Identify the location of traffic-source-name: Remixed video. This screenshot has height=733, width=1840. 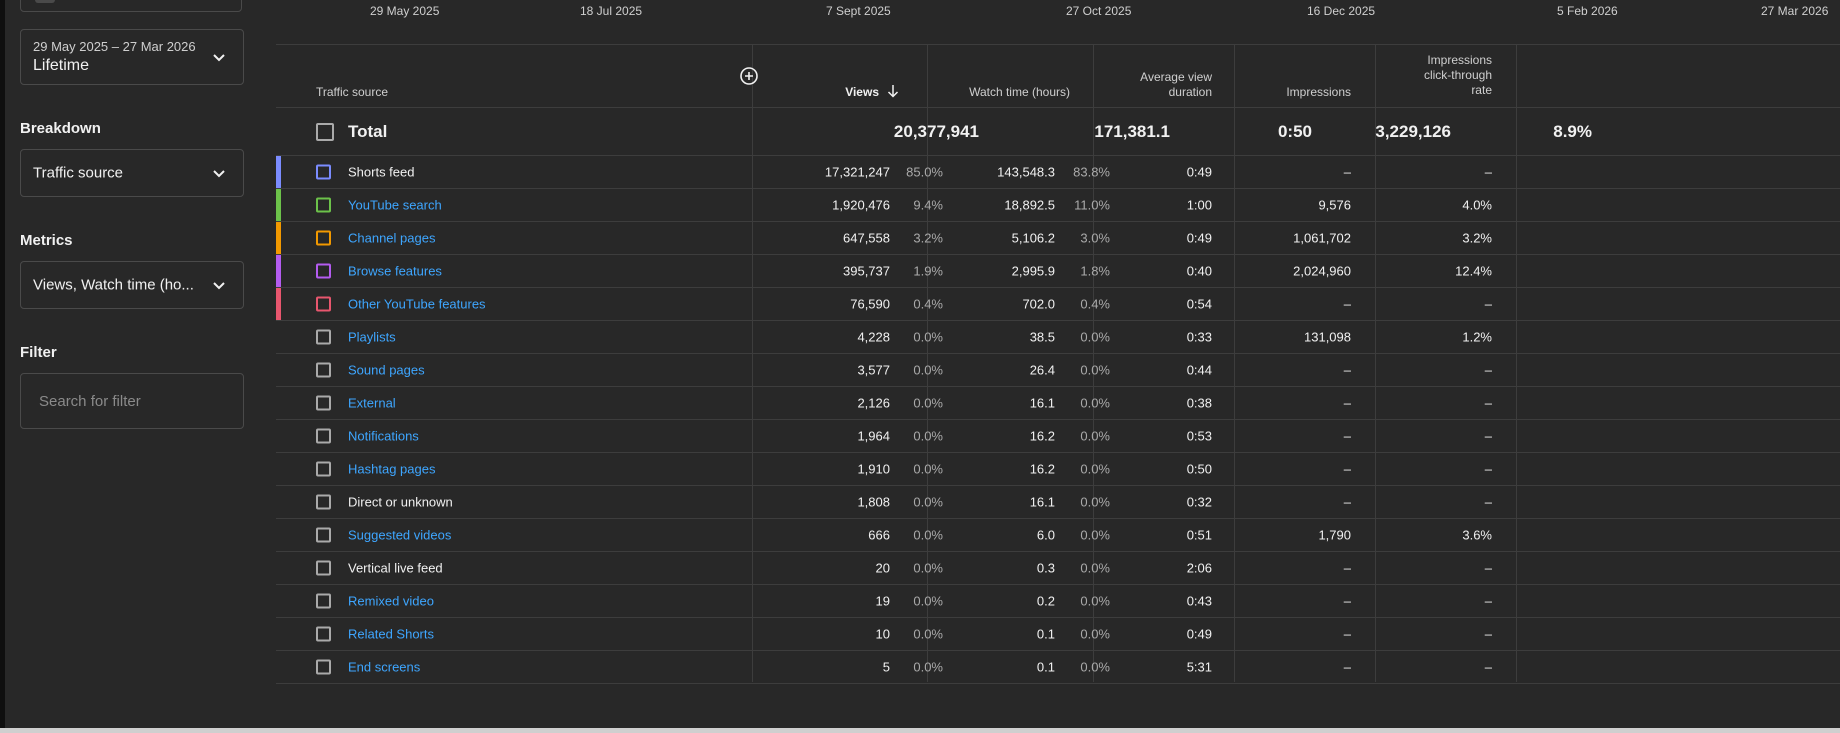
(391, 601).